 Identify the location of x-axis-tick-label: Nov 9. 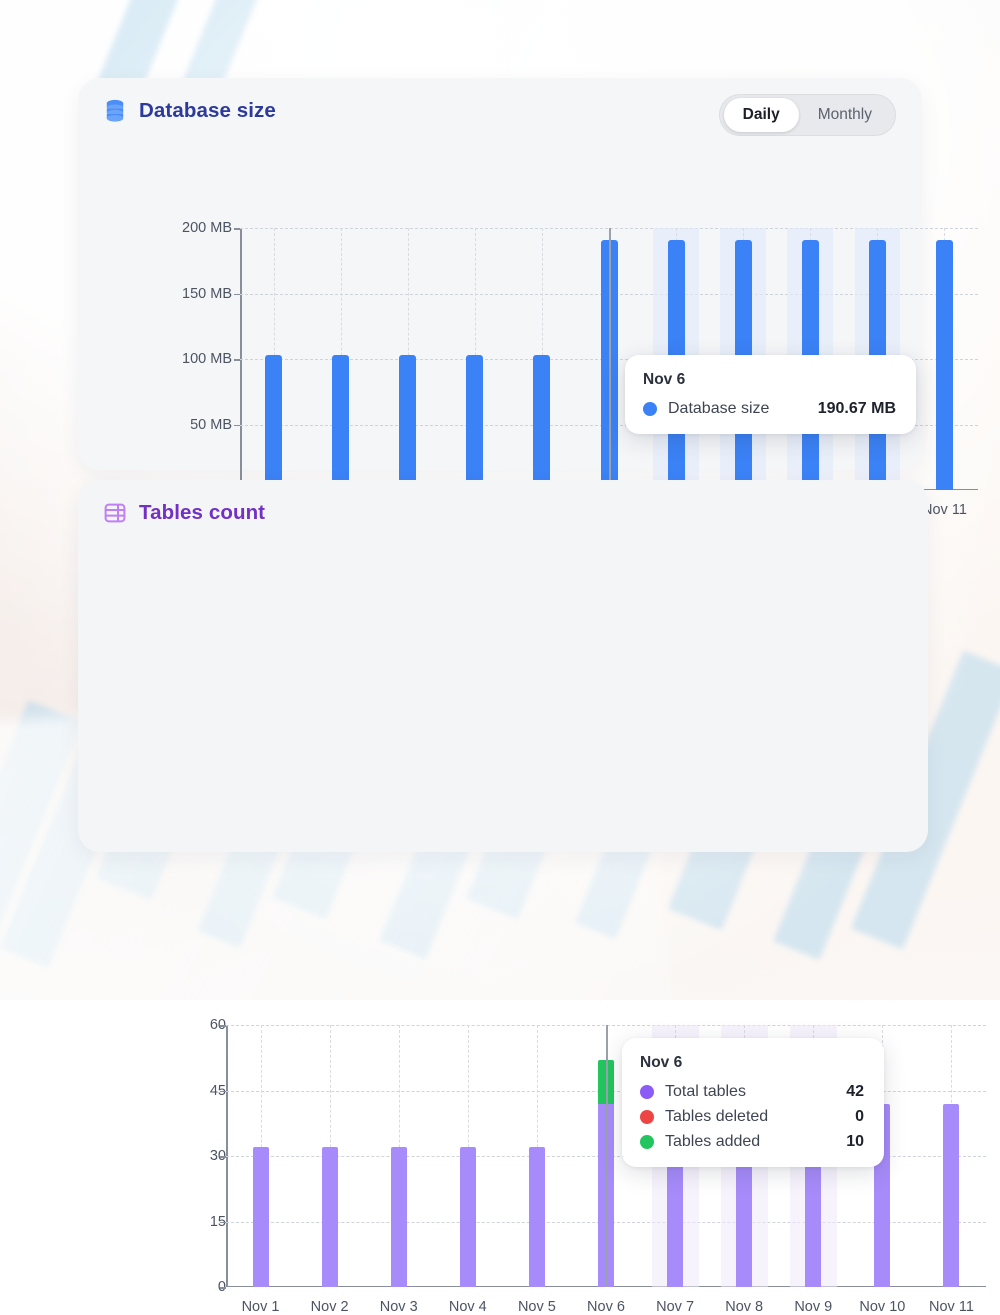
(813, 1307).